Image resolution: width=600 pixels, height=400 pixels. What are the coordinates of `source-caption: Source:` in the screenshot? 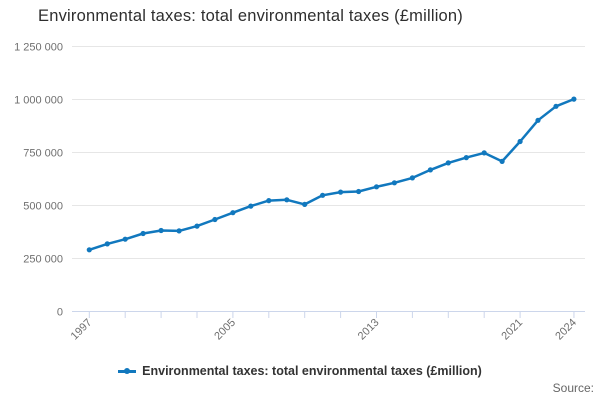 It's located at (573, 388).